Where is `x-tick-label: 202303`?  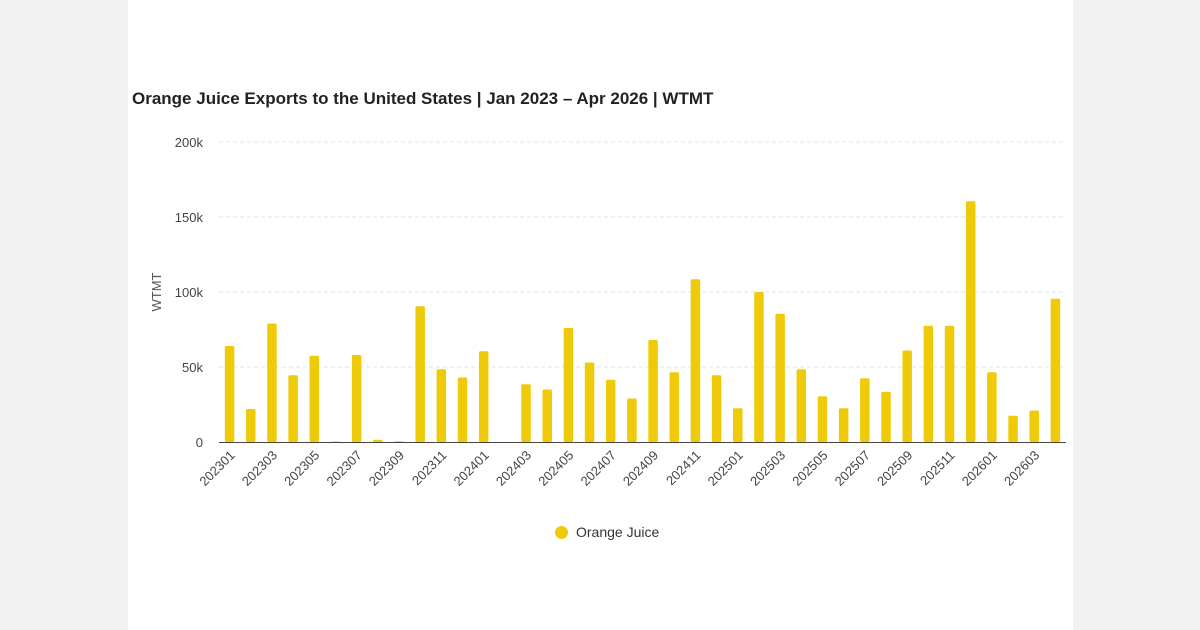 x-tick-label: 202303 is located at coordinates (259, 468).